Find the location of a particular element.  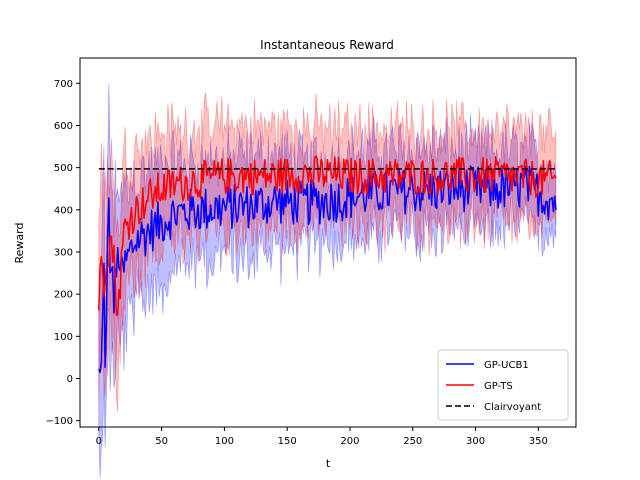

y-tick-label: 300 is located at coordinates (63, 252).